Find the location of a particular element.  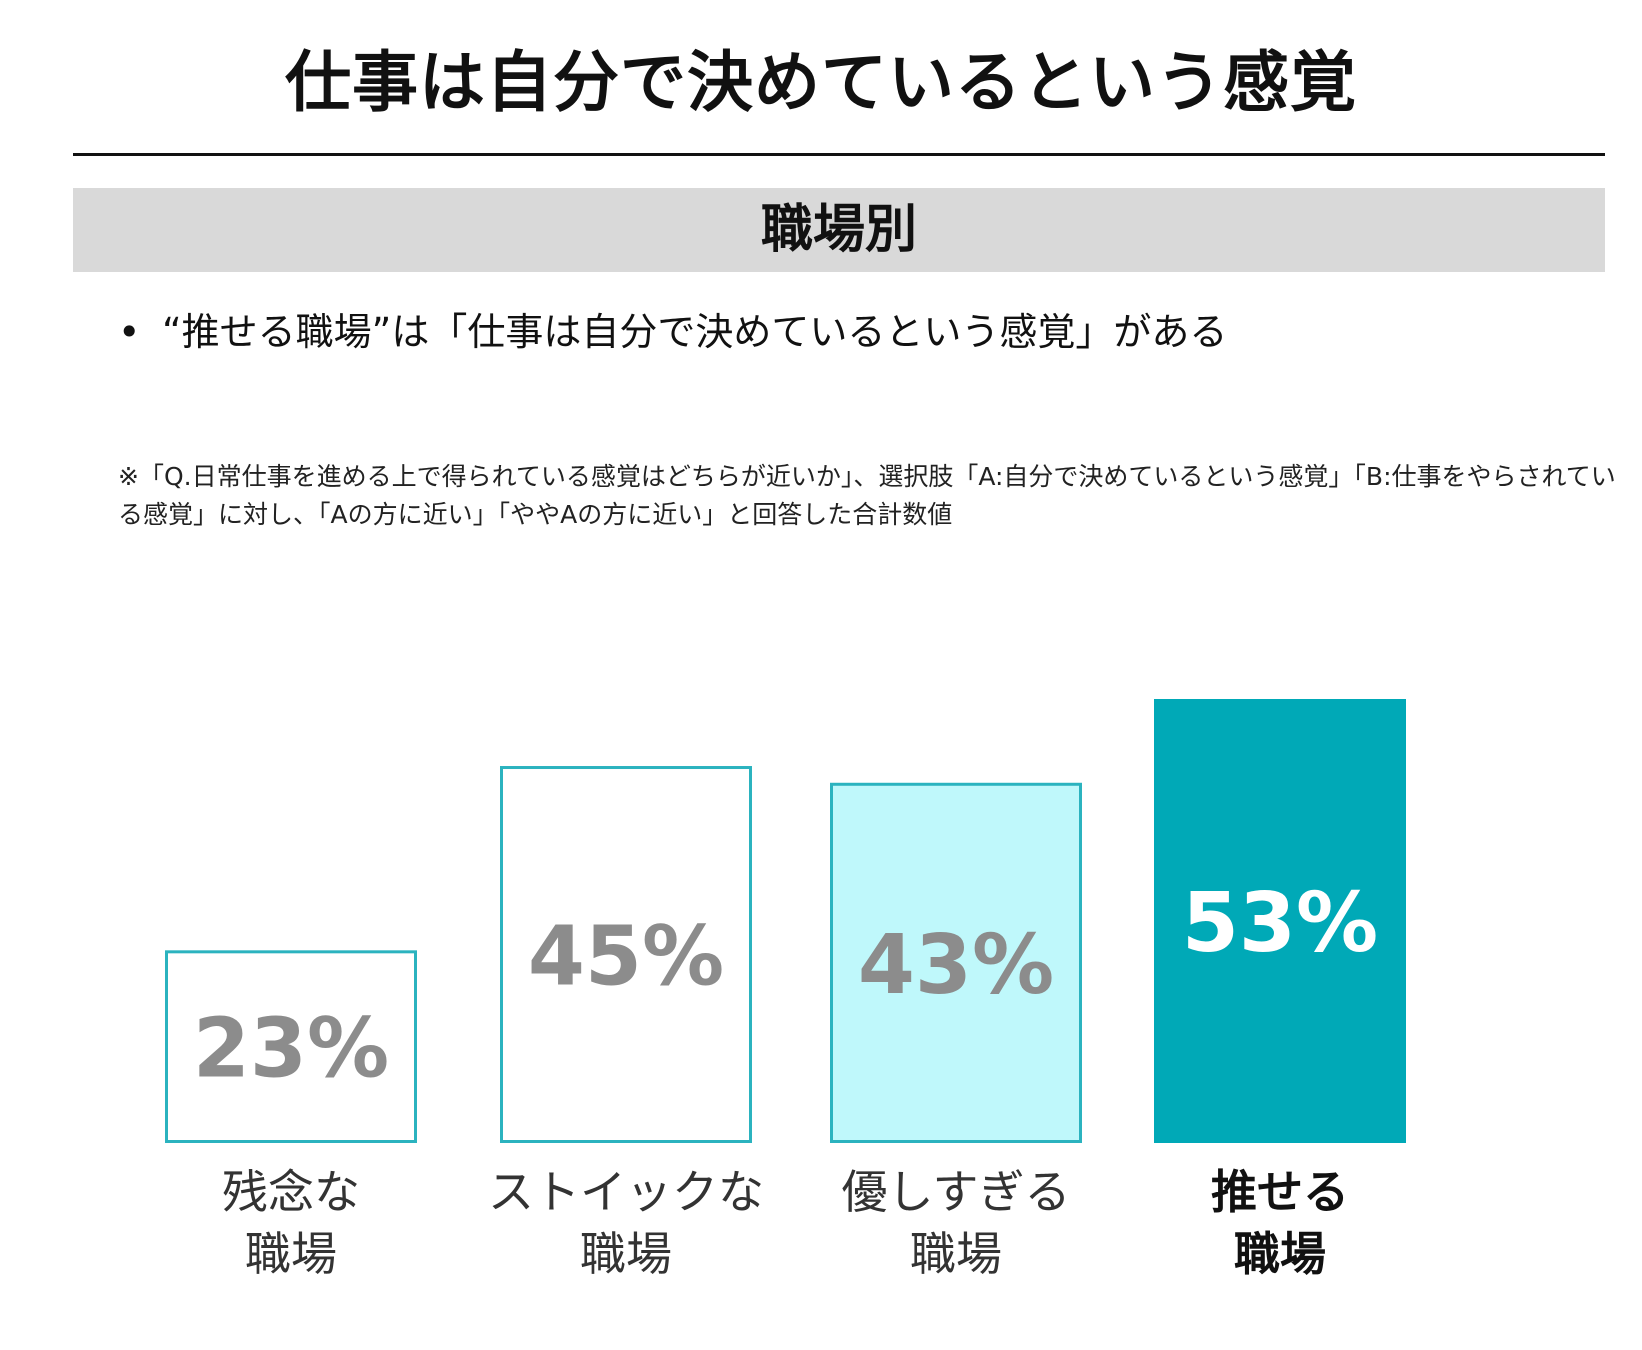

section-title: 職場別 is located at coordinates (838, 230).